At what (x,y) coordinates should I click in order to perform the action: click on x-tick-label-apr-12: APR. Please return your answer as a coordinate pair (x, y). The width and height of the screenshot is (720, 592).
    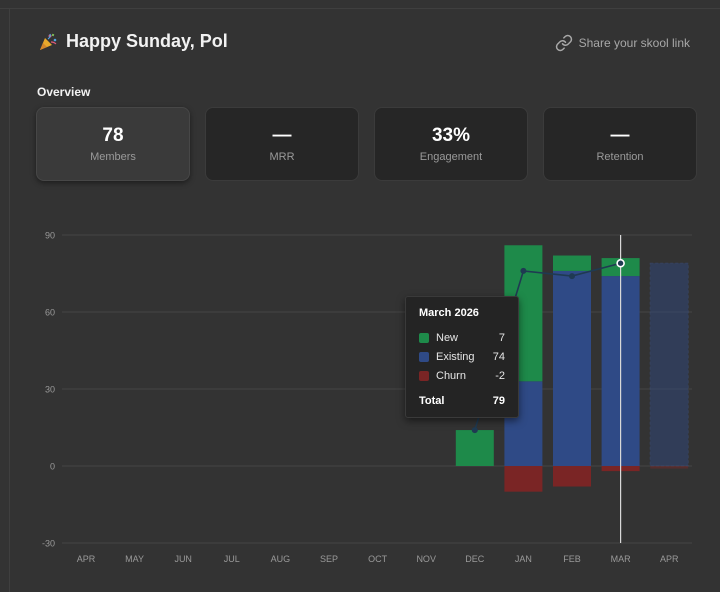
    Looking at the image, I should click on (669, 559).